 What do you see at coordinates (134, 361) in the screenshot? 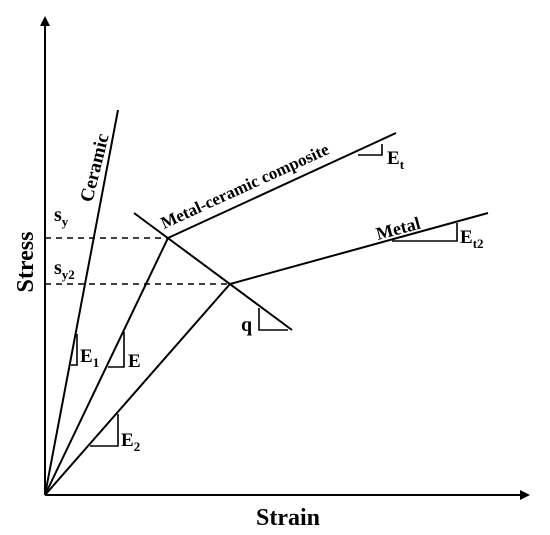
I see `E-label: E` at bounding box center [134, 361].